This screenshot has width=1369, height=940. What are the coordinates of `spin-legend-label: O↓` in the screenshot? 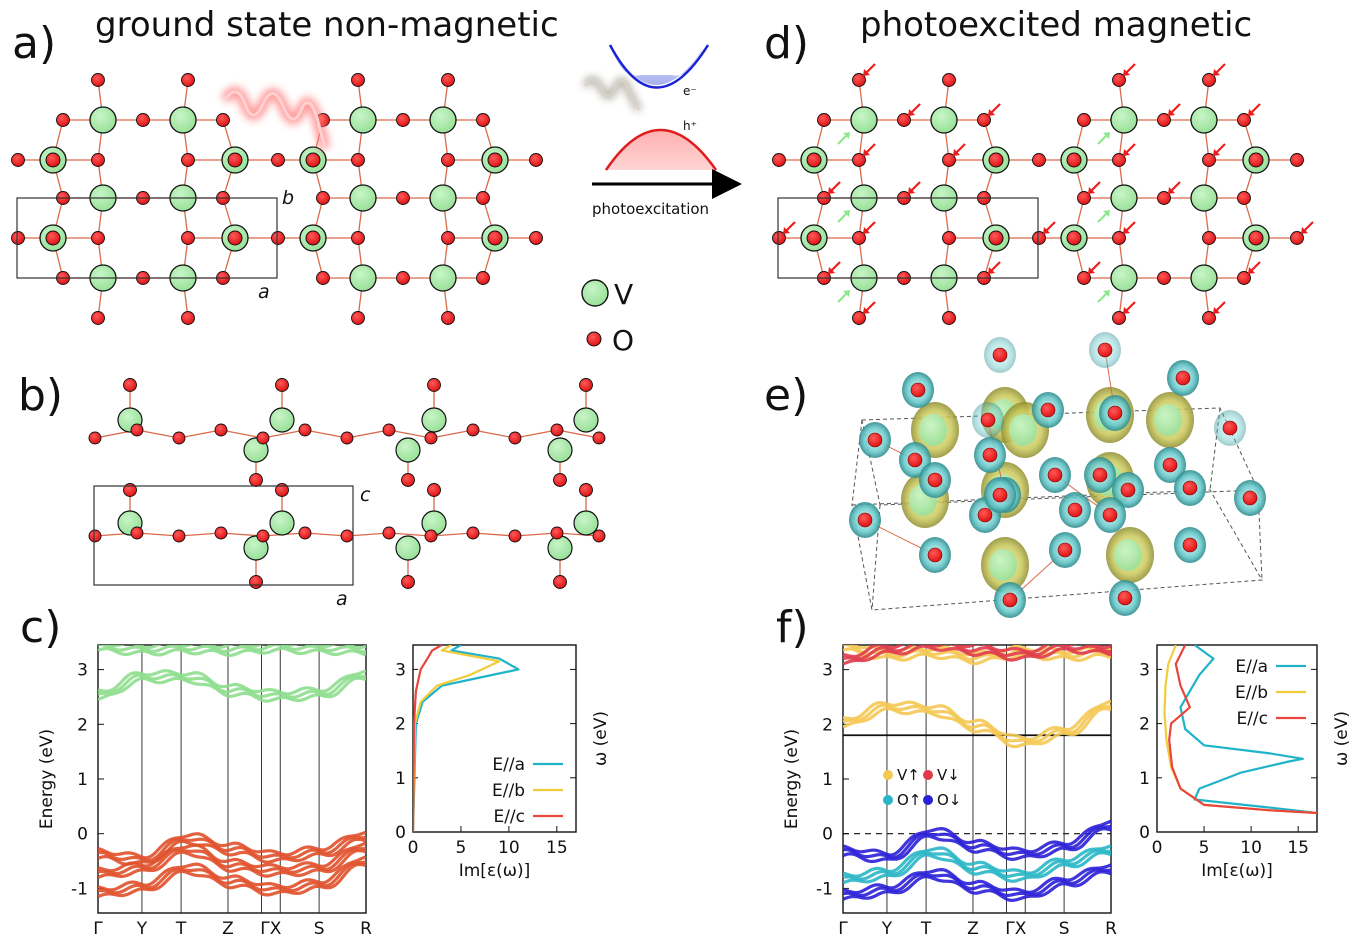 It's located at (949, 800).